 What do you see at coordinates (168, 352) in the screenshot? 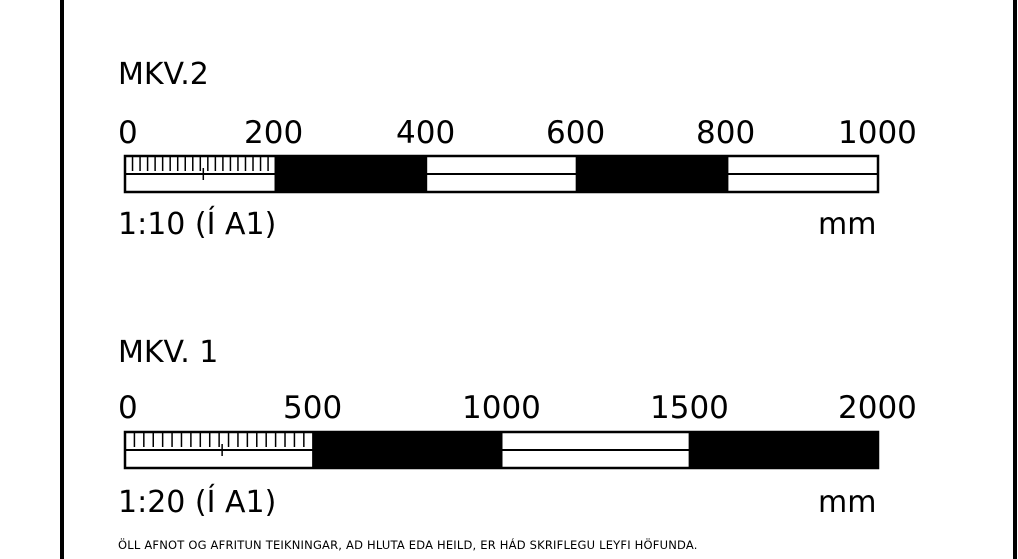
I see `scale-title: MKV. 1` at bounding box center [168, 352].